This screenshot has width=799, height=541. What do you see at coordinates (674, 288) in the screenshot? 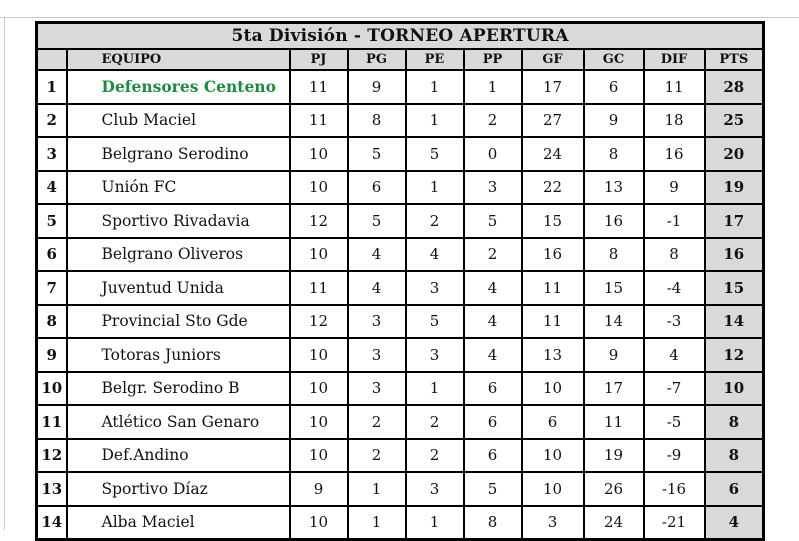
I see `stat-cell-dif: -4` at bounding box center [674, 288].